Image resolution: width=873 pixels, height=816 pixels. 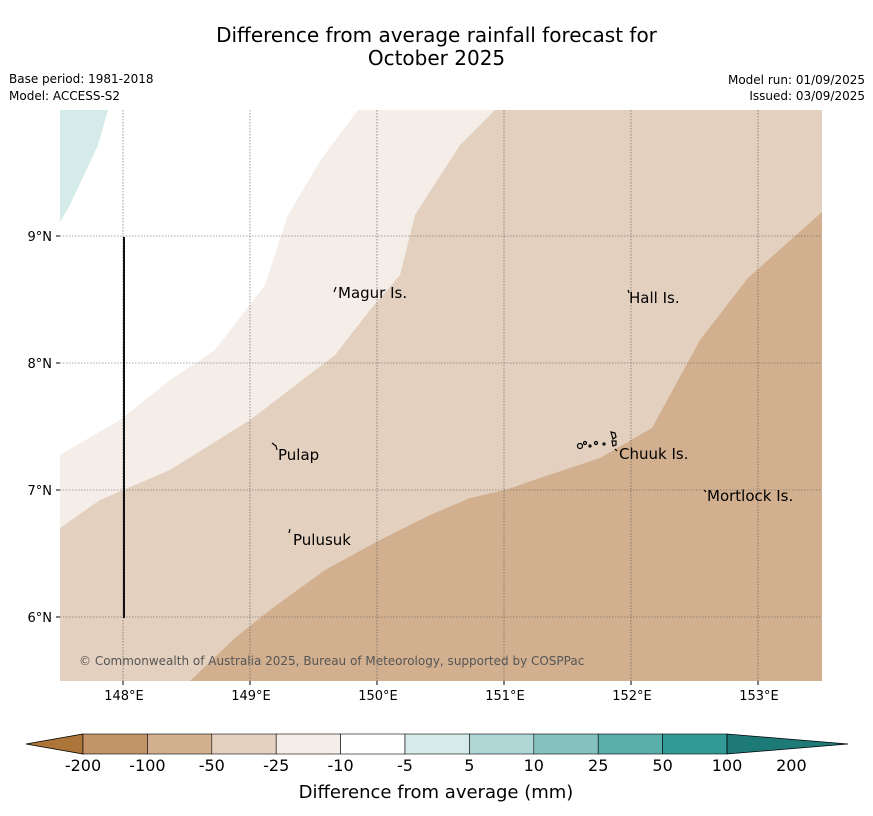 What do you see at coordinates (84, 166) in the screenshot?
I see `rainfall-band-plus5` at bounding box center [84, 166].